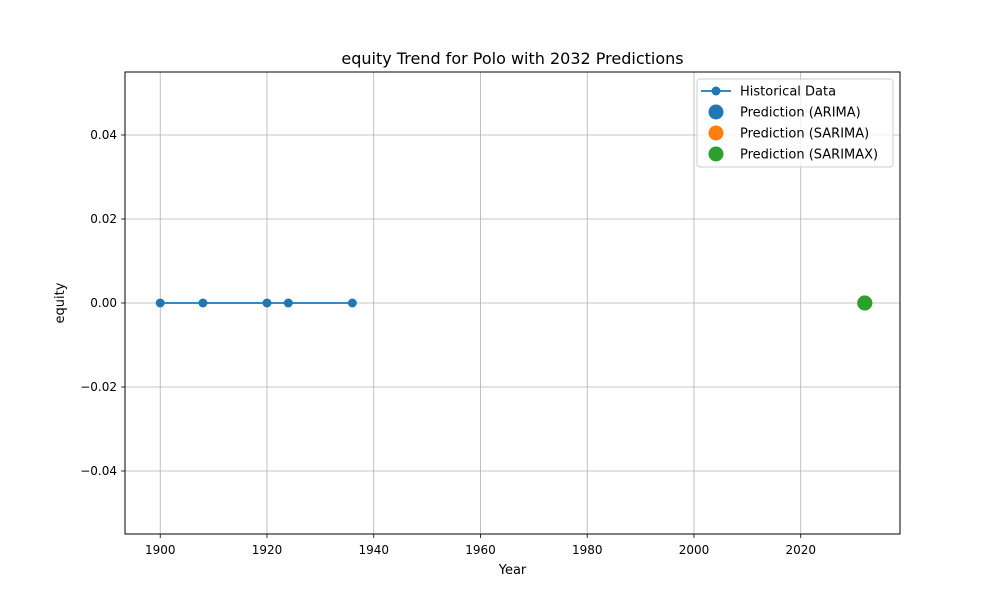  I want to click on y-tick-label: −0.02, so click(98, 387).